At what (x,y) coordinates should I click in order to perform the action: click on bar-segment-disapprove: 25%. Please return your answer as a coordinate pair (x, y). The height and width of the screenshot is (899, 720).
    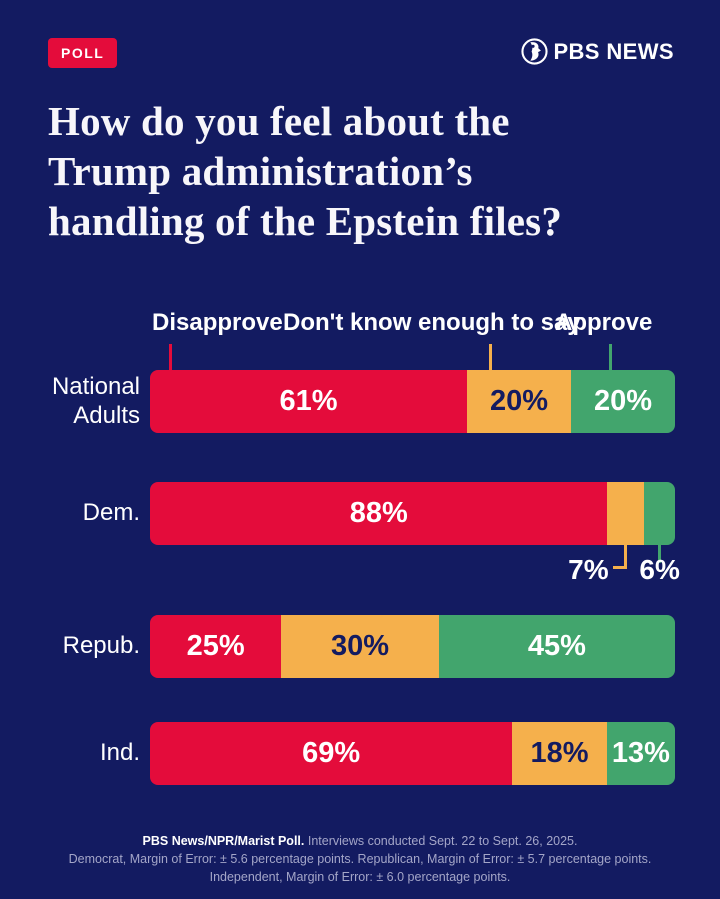
    Looking at the image, I should click on (216, 646).